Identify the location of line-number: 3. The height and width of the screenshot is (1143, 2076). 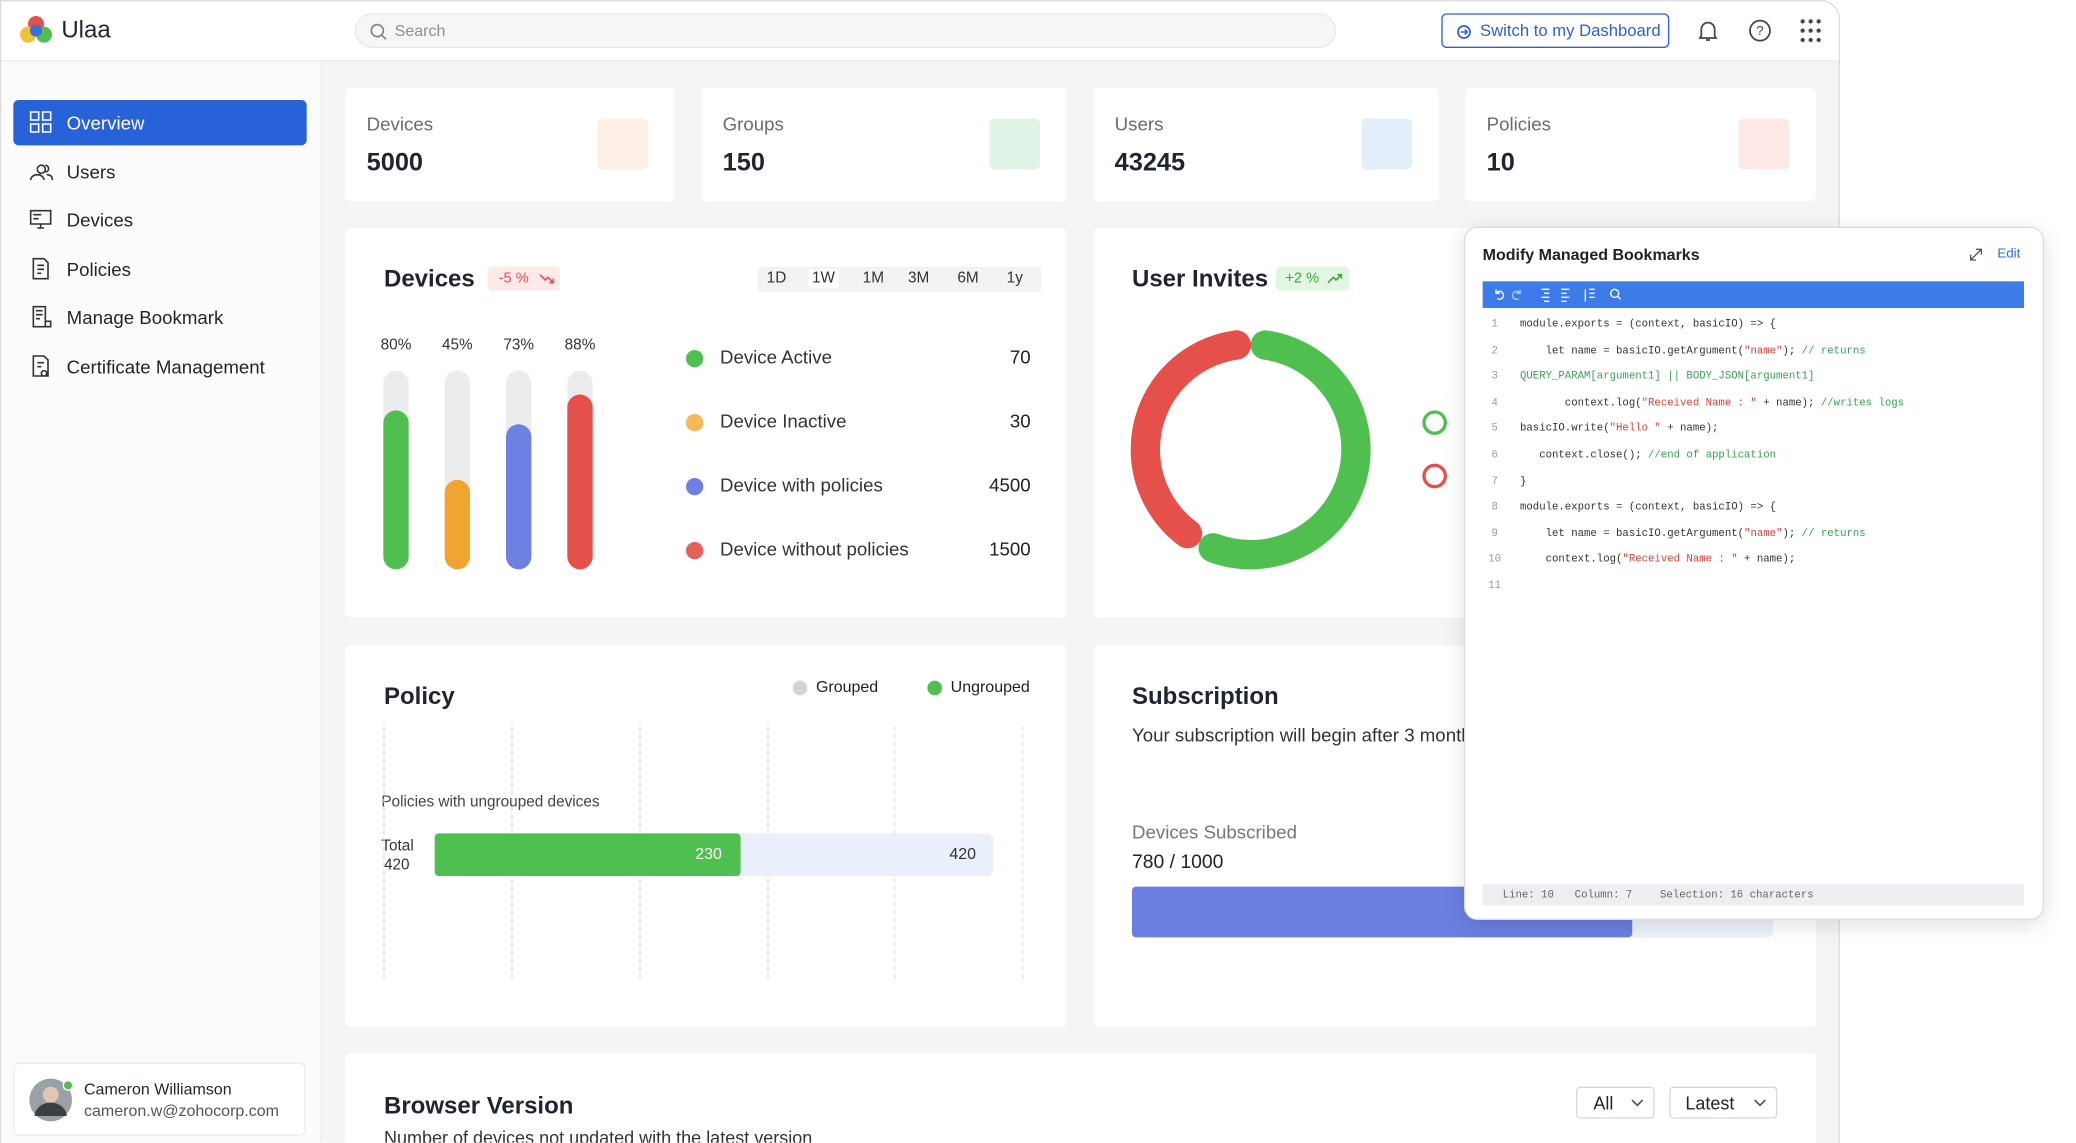
(1494, 376).